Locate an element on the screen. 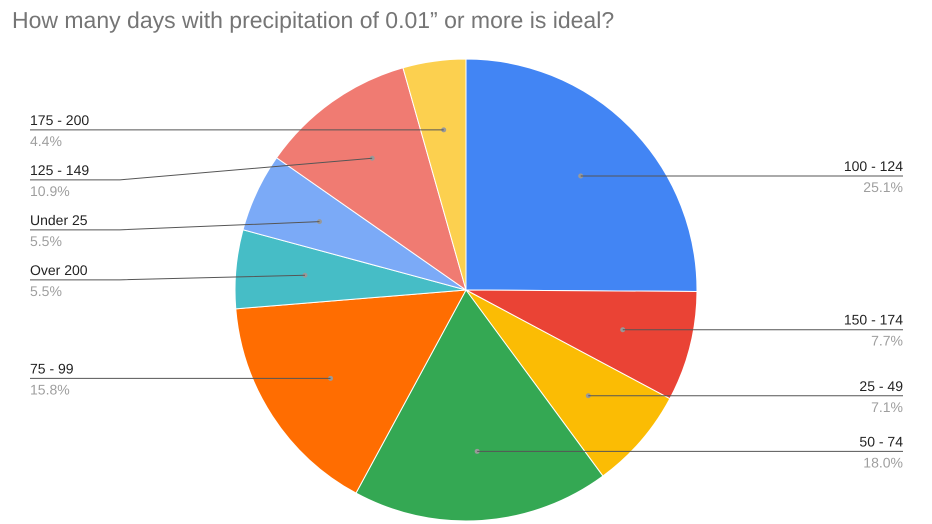 This screenshot has height=524, width=932. slice-label: 75 - 99 is located at coordinates (52, 368).